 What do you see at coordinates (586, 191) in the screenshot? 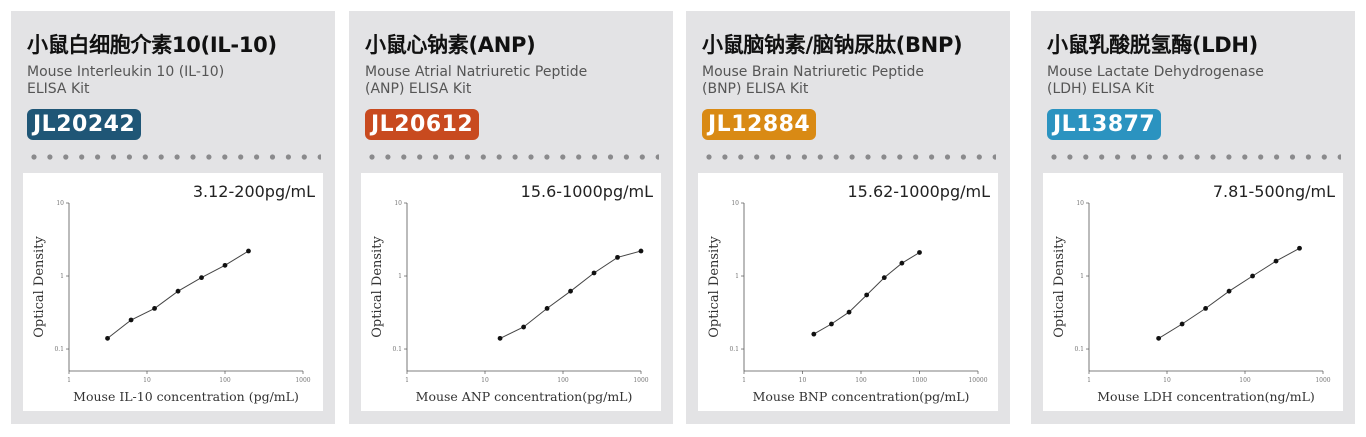
I see `detection-range: 15.6-1000pg/mL` at bounding box center [586, 191].